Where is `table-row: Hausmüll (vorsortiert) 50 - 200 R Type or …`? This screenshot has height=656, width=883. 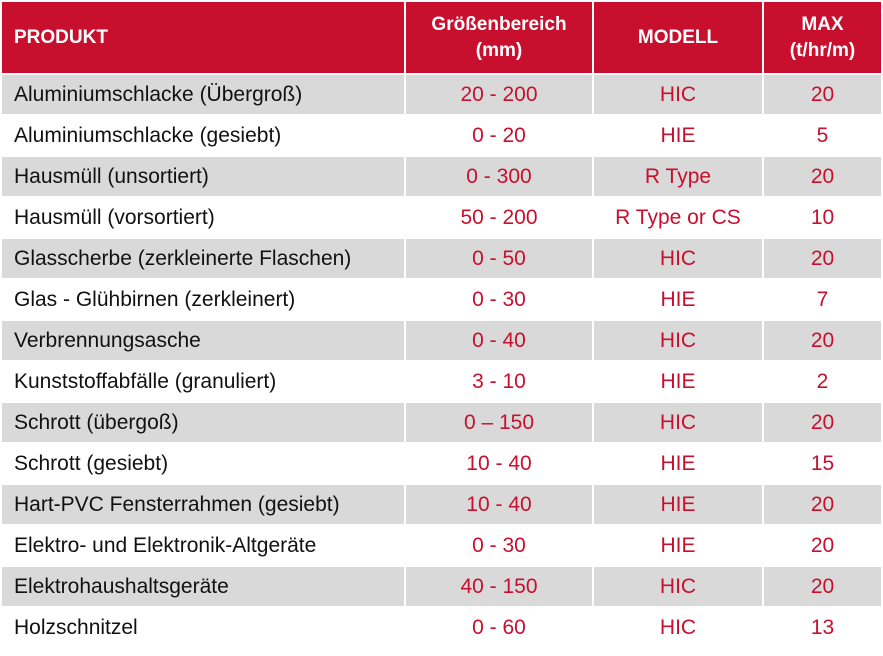 table-row: Hausmüll (vorsortiert) 50 - 200 R Type or … is located at coordinates (441, 217).